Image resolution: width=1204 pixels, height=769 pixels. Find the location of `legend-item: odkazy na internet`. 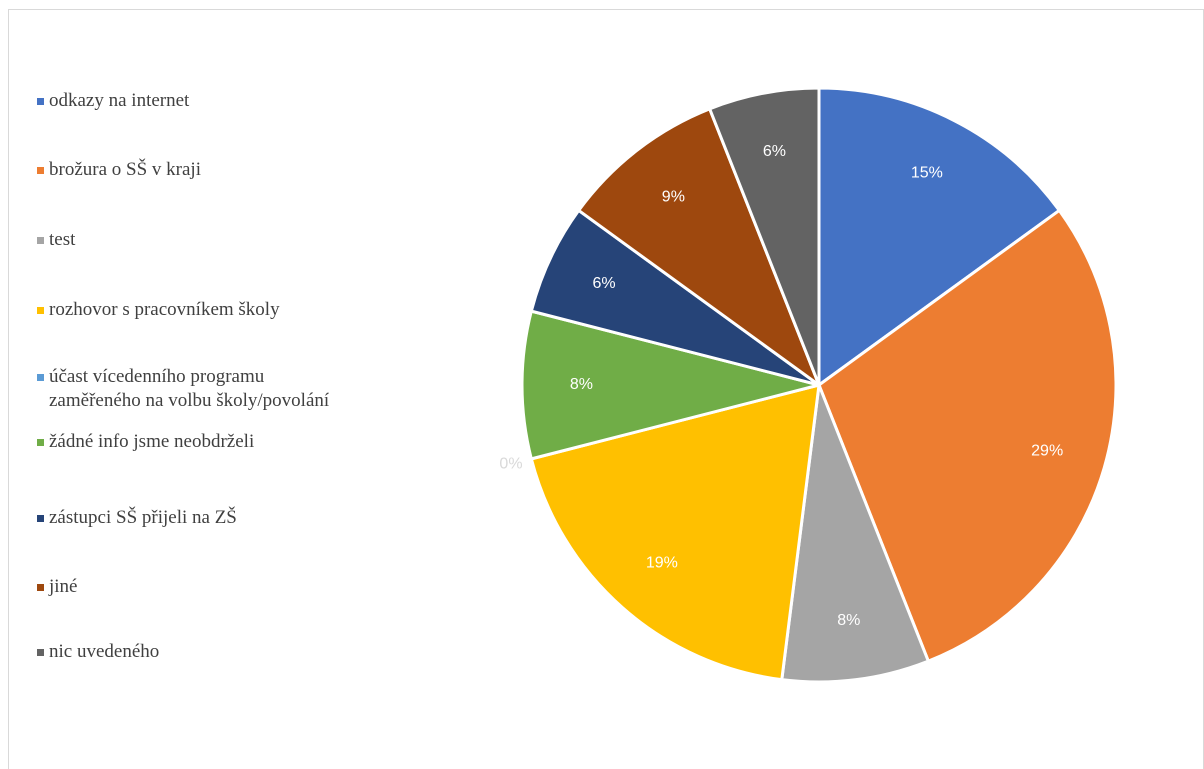

legend-item: odkazy na internet is located at coordinates (113, 101).